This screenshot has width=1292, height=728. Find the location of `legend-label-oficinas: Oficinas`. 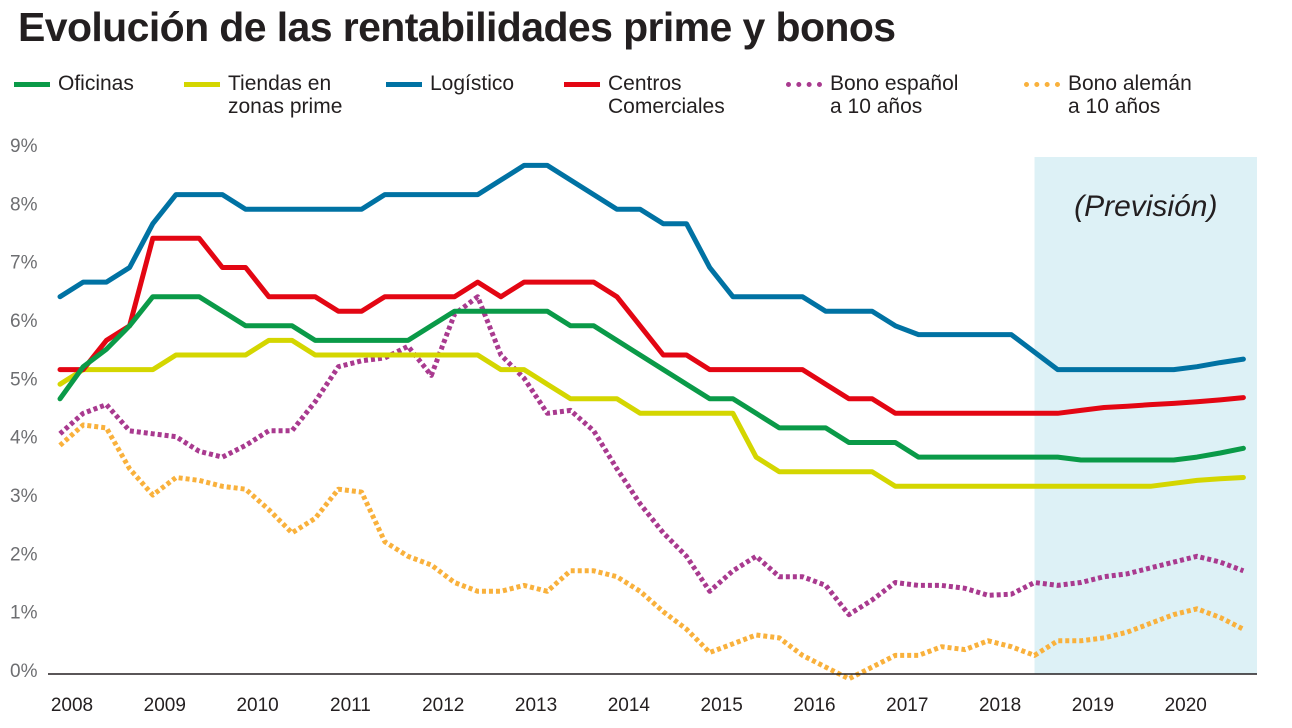

legend-label-oficinas: Oficinas is located at coordinates (96, 83).